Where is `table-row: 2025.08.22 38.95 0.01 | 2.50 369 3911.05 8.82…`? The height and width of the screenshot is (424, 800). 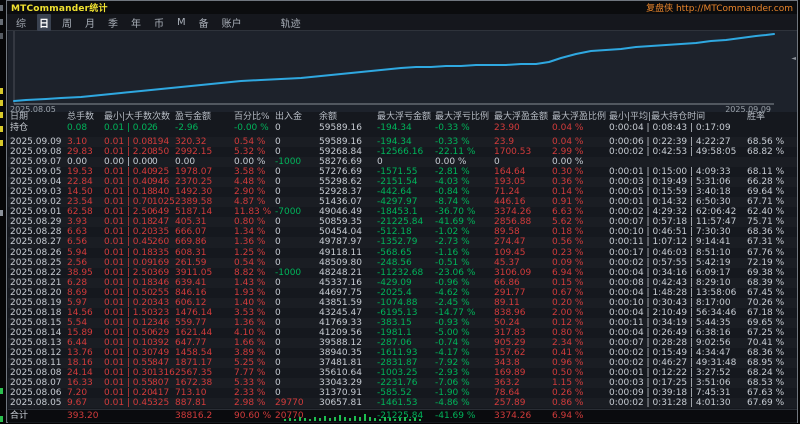
table-row: 2025.08.22 38.95 0.01 | 2.50 369 3911.05 8.82… is located at coordinates (402, 273).